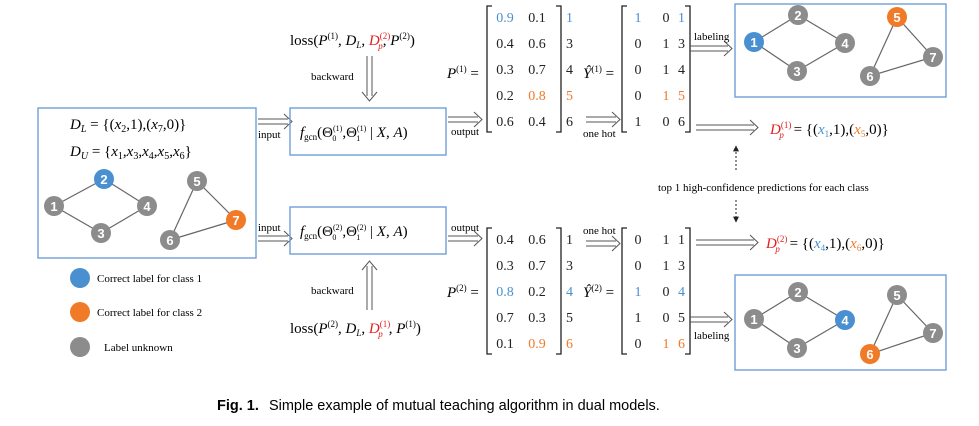 The image size is (979, 426). Describe the element at coordinates (354, 232) in the screenshot. I see `model2-gcn-function: fgcn(Θ(2) 0 ,Θ(2) 1 | X, A)` at that location.